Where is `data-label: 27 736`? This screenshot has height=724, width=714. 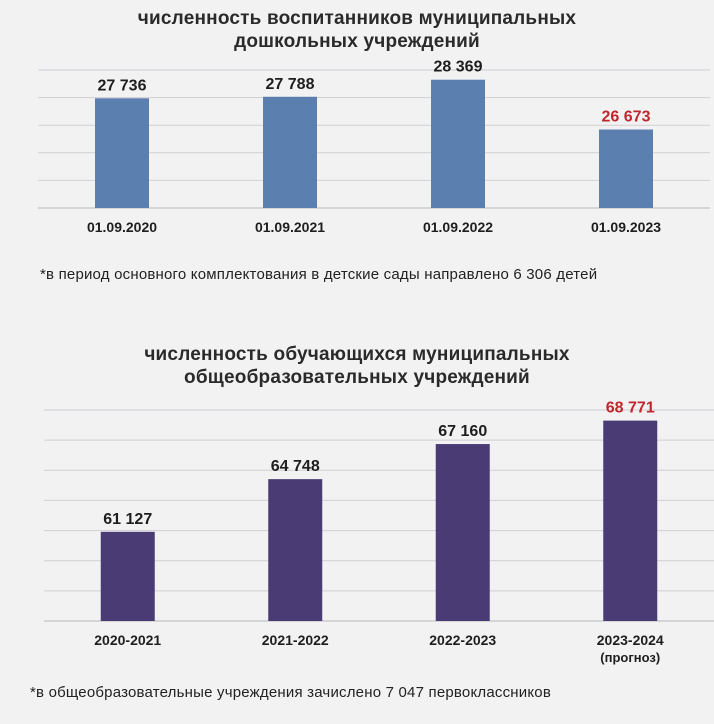 data-label: 27 736 is located at coordinates (122, 85).